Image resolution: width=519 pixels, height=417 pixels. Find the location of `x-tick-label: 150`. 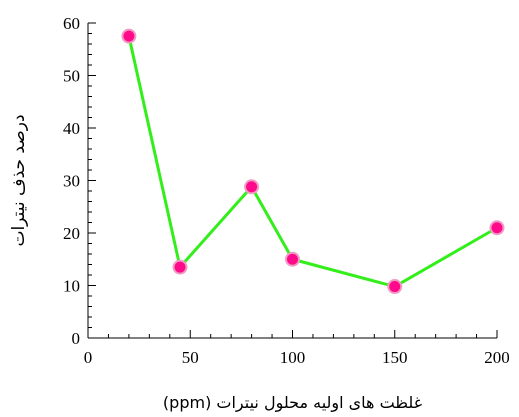

x-tick-label: 150 is located at coordinates (395, 357).